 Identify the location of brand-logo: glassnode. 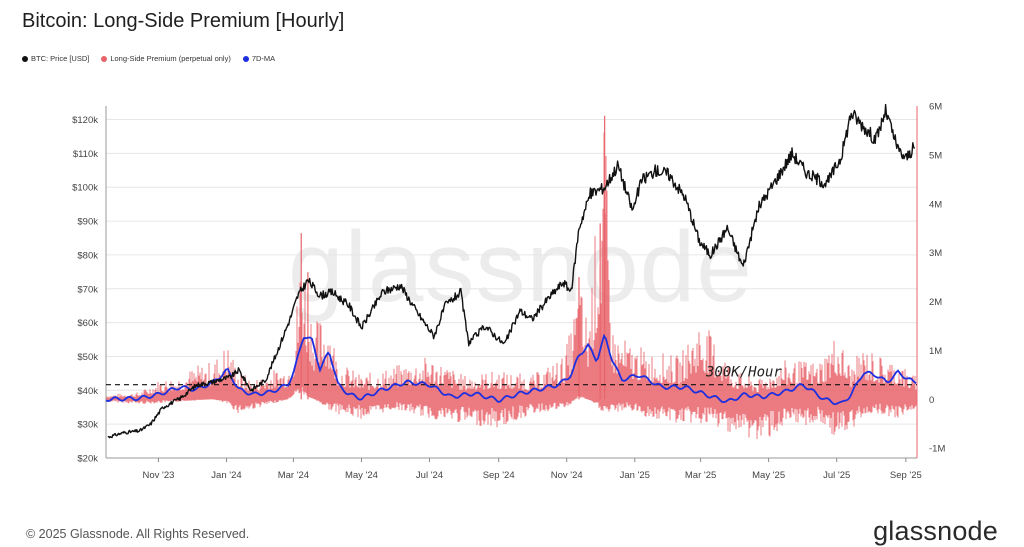
(935, 531).